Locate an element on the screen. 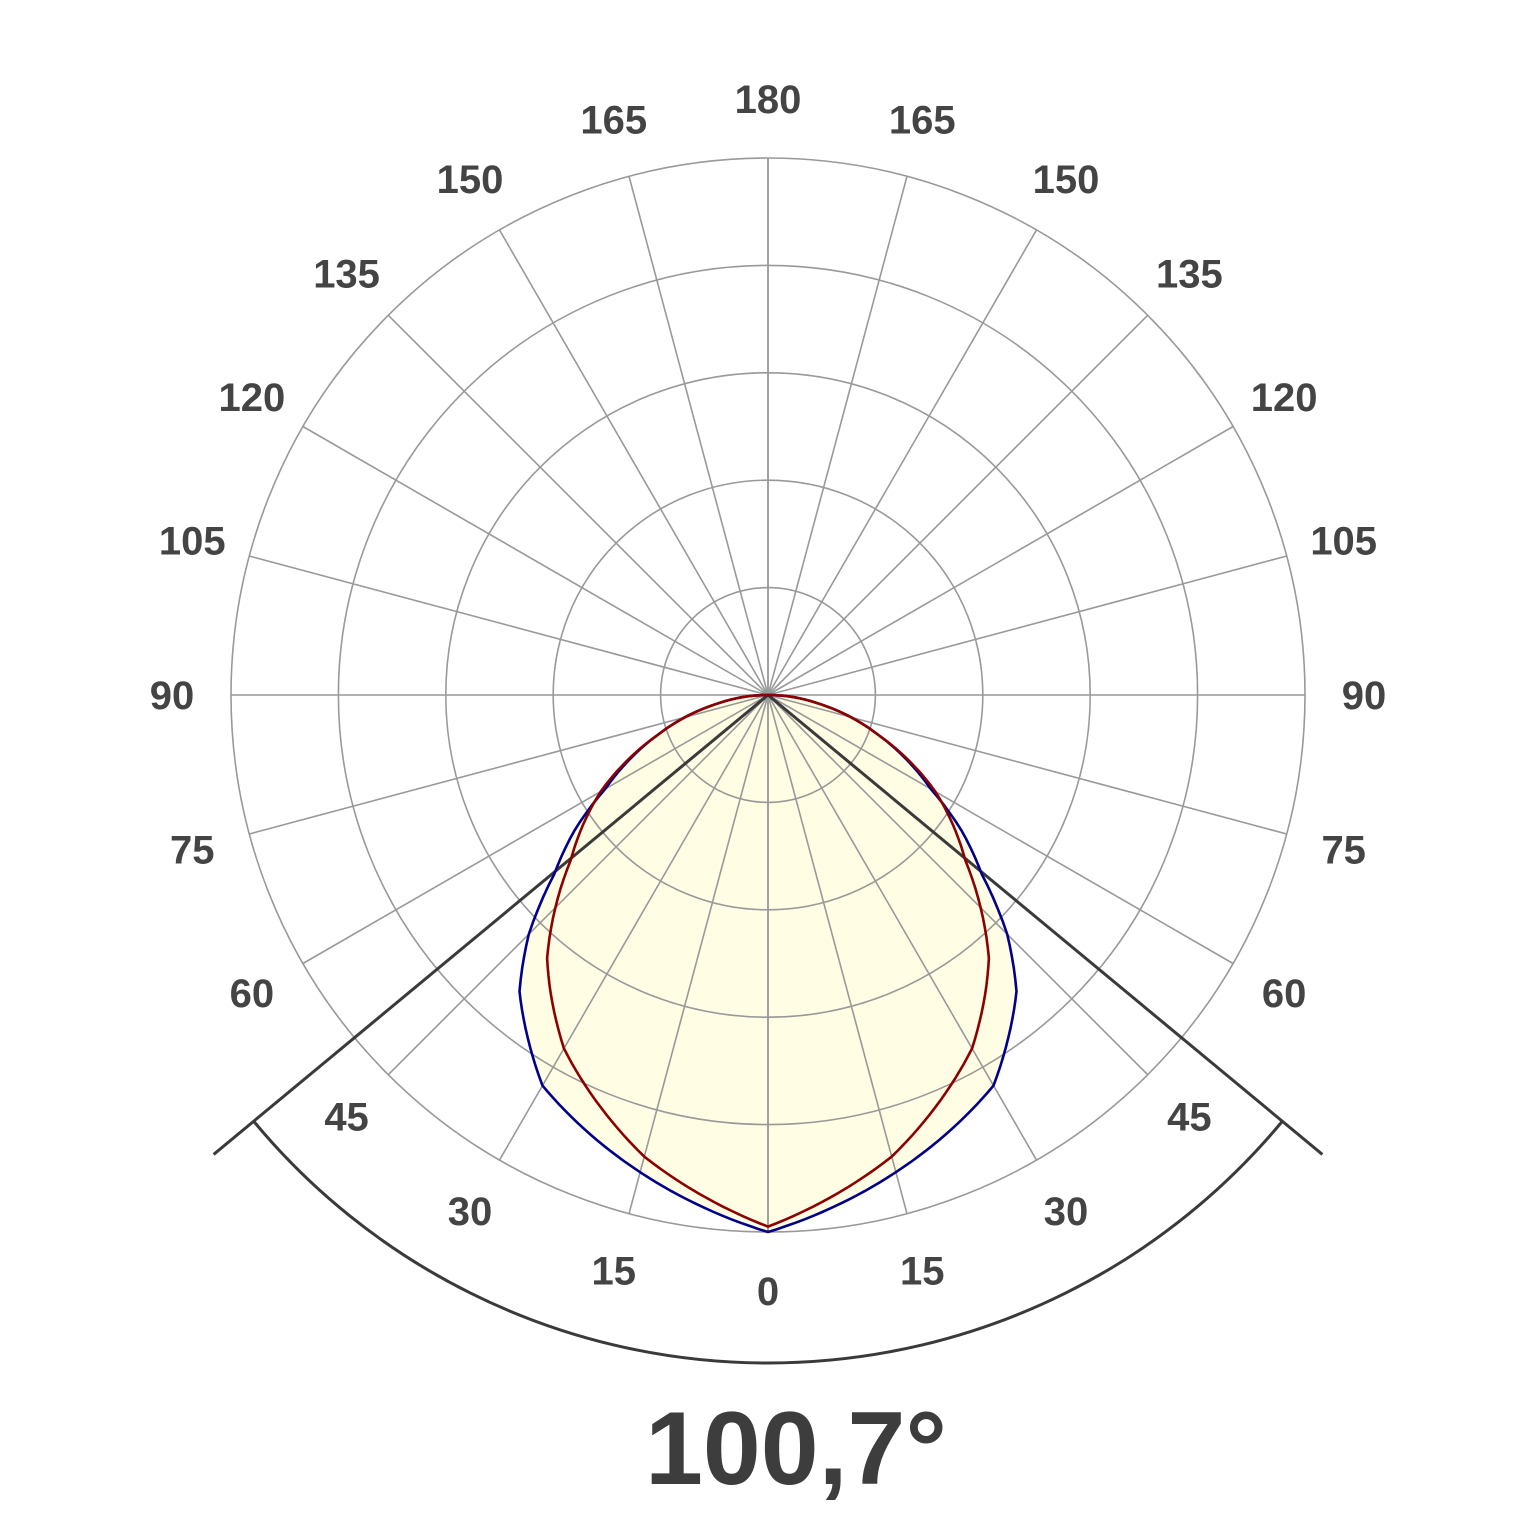 Image resolution: width=1536 pixels, height=1536 pixels. angle-tick-label: 180 is located at coordinates (768, 100).